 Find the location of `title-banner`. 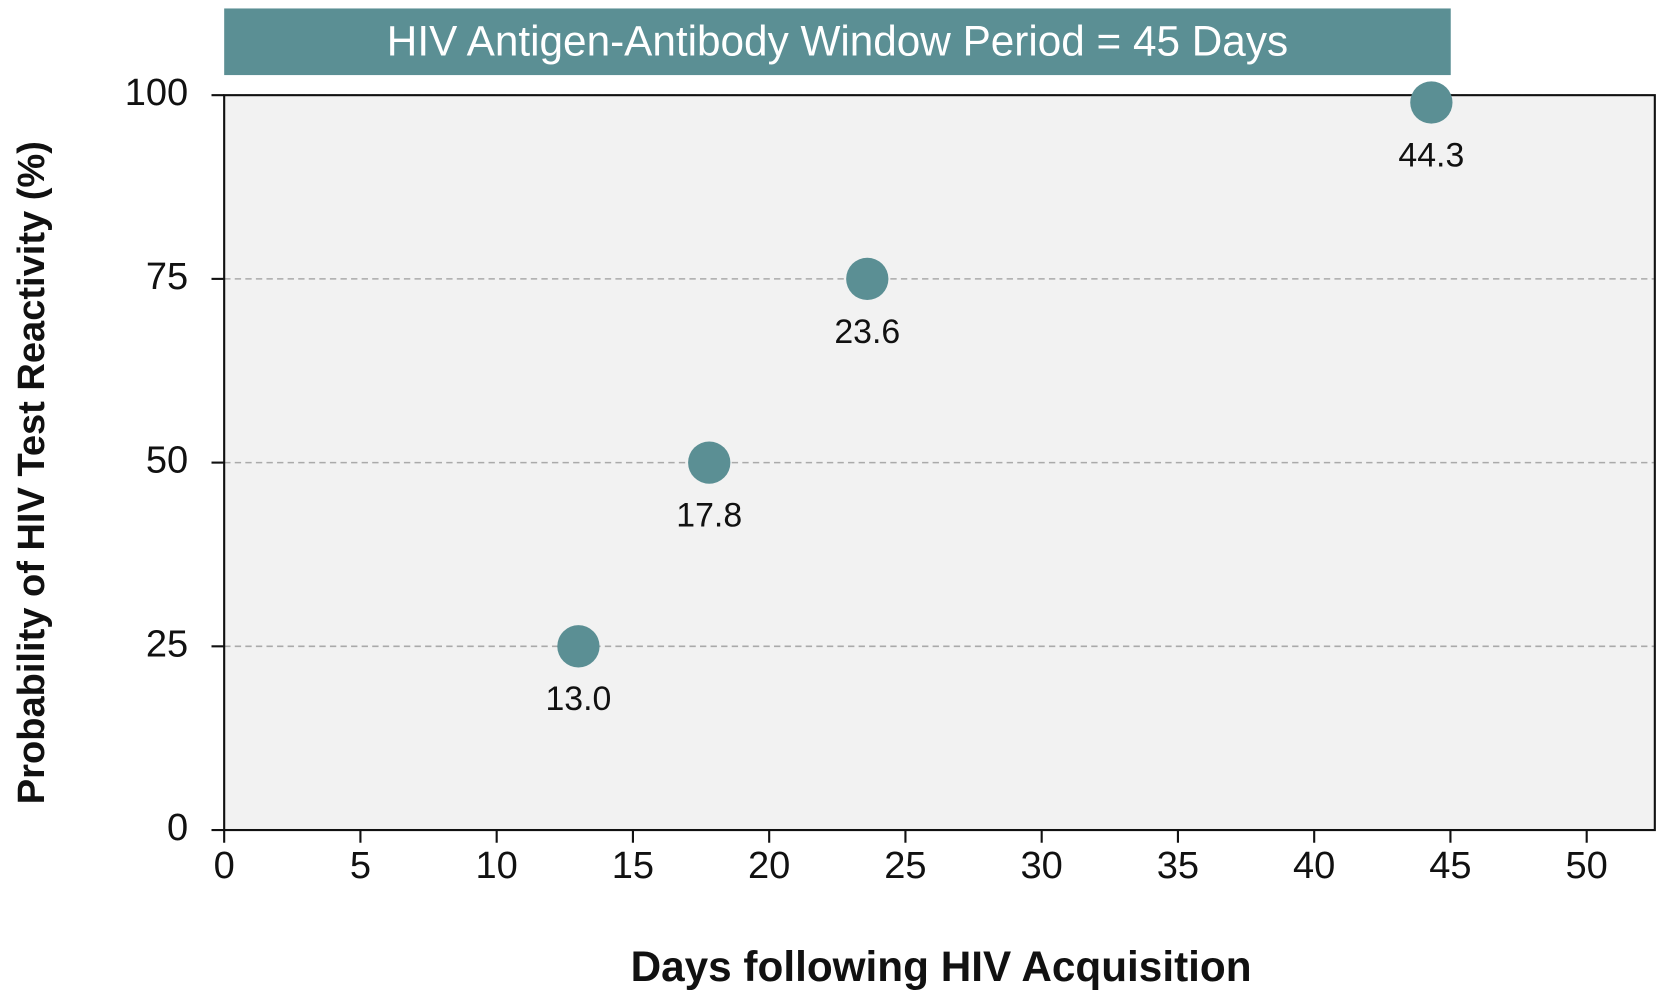

title-banner is located at coordinates (837, 42).